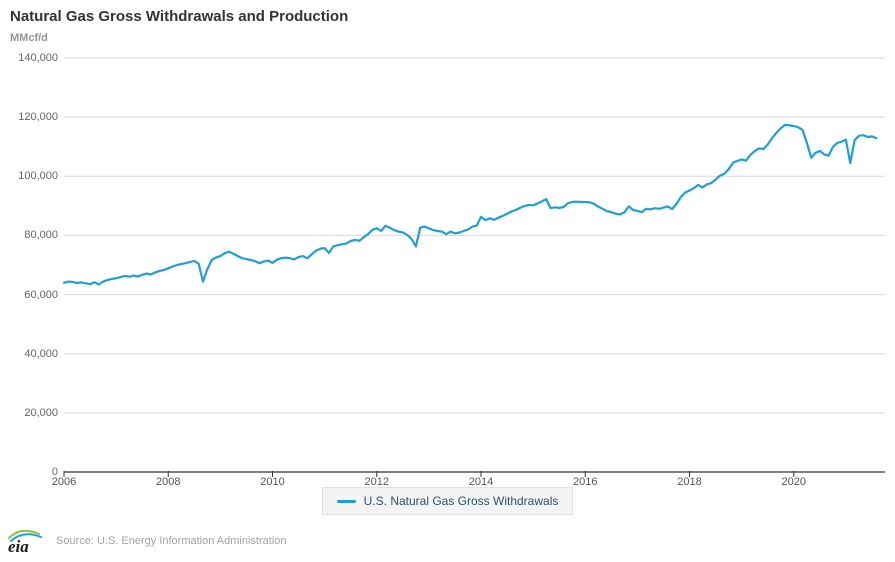 This screenshot has height=562, width=895. What do you see at coordinates (272, 482) in the screenshot?
I see `x-axis-tick-label: 2010` at bounding box center [272, 482].